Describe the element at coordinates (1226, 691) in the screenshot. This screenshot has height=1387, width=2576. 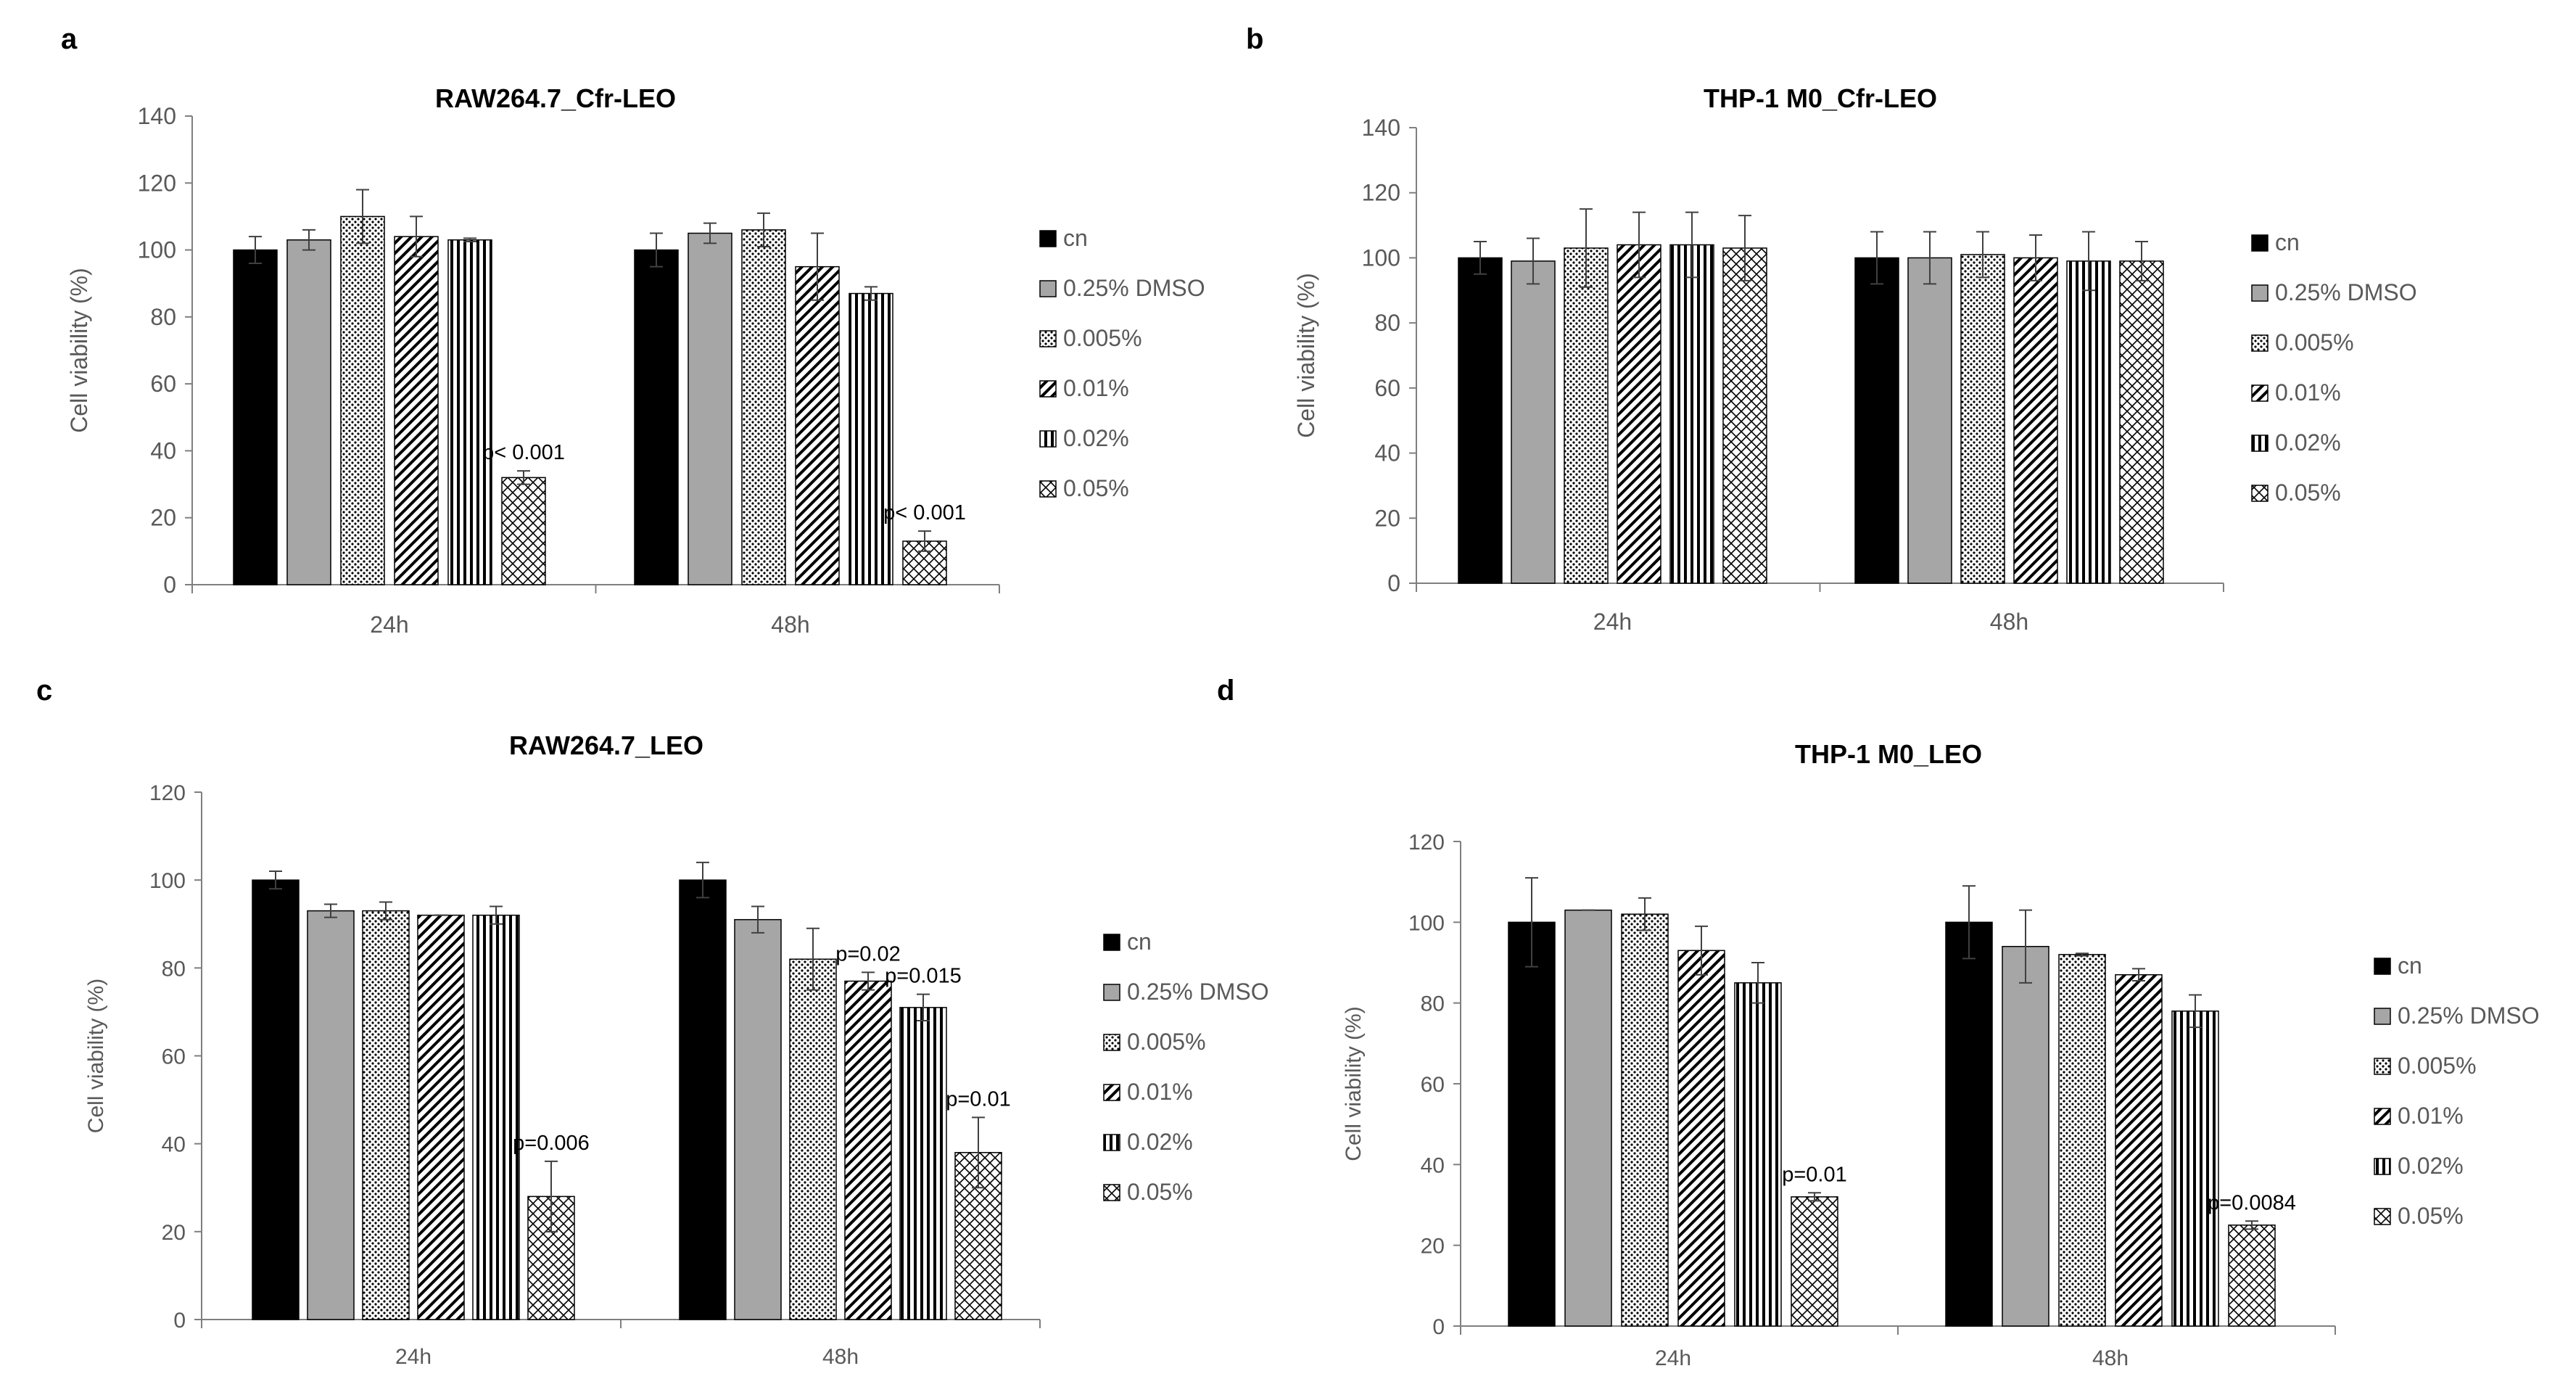
I see `panel-letter-d: d` at that location.